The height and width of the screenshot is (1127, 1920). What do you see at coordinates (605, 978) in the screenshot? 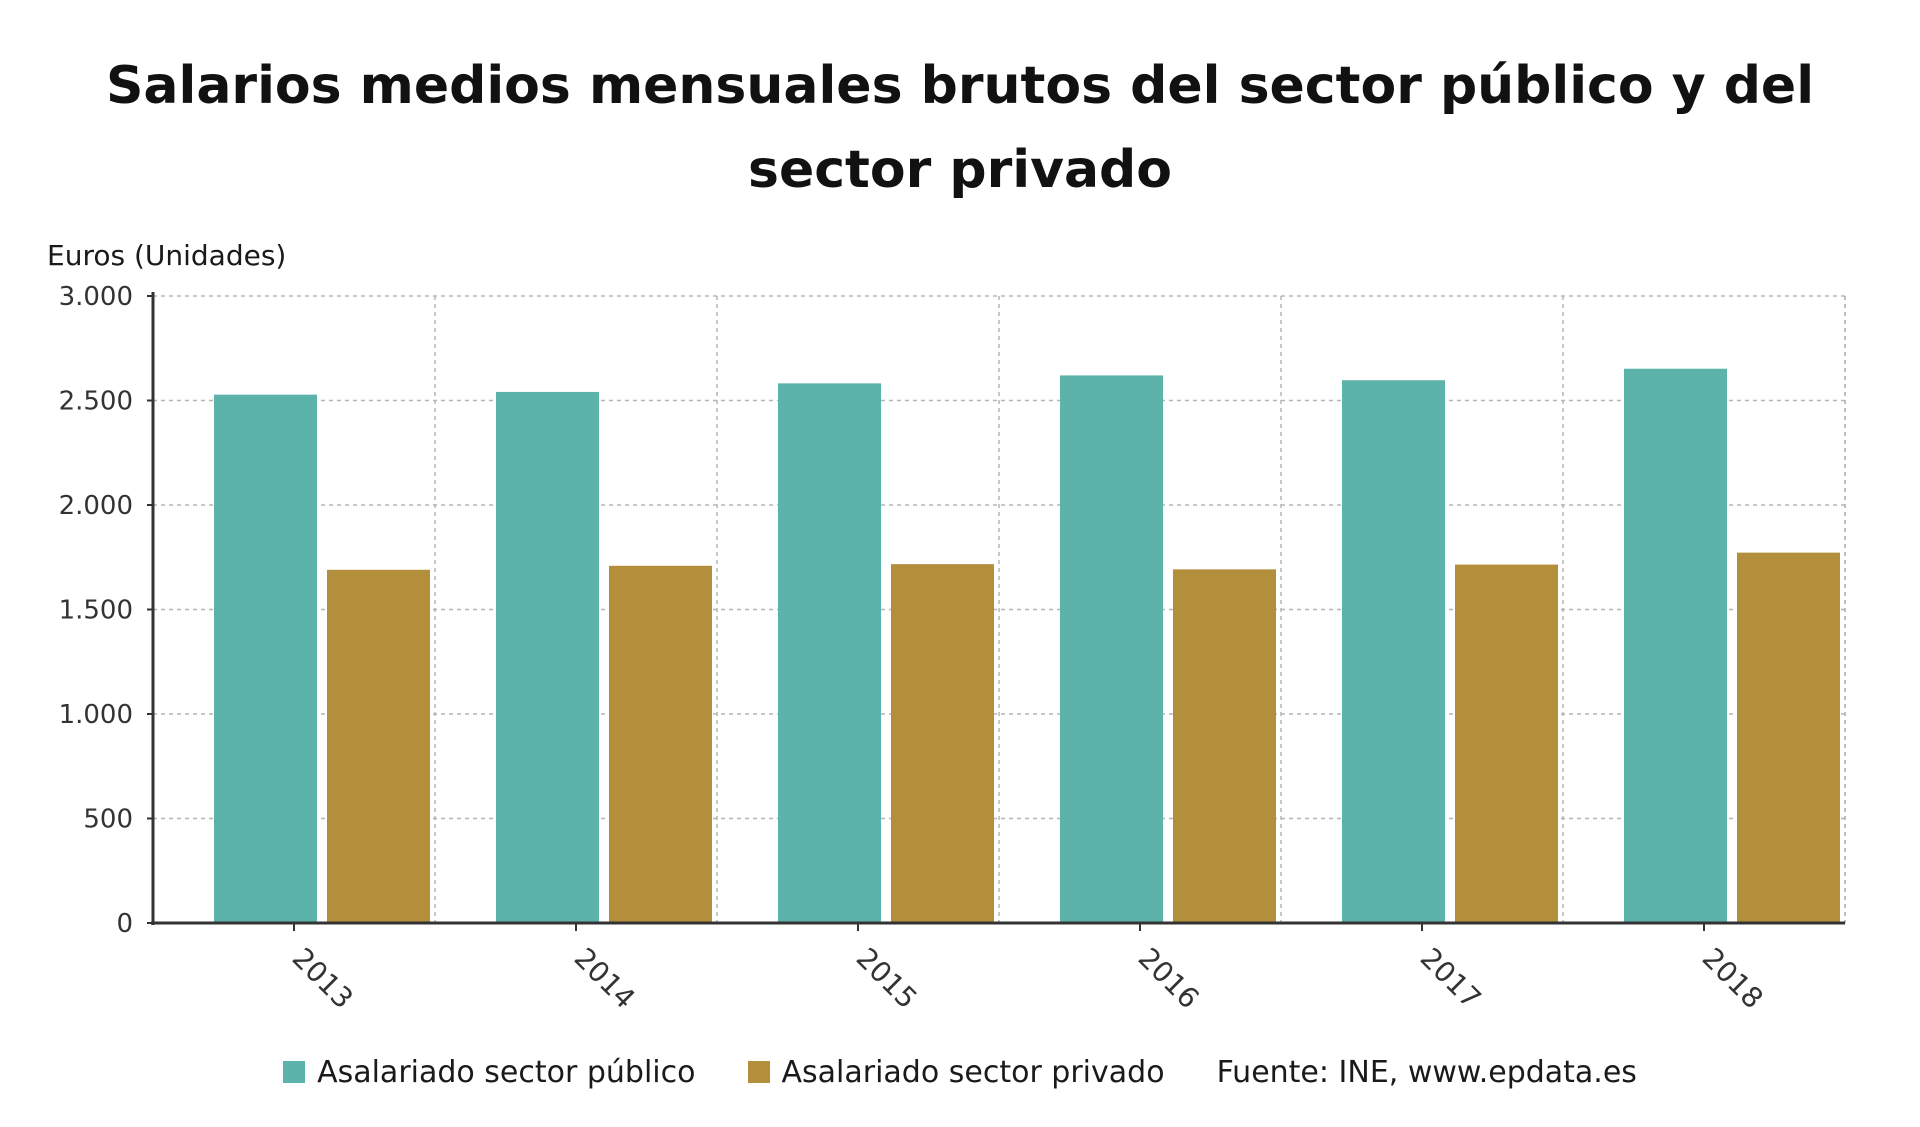
I see `x-tick-label: 2014` at bounding box center [605, 978].